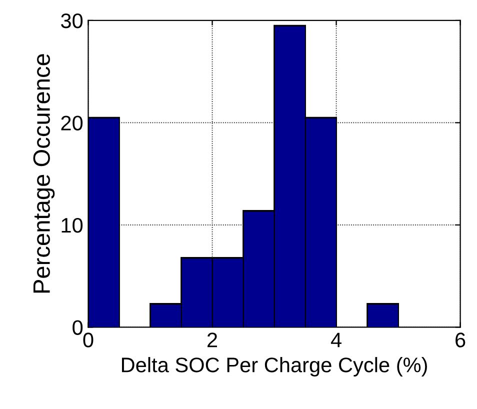  What do you see at coordinates (274, 366) in the screenshot?
I see `x-axis-title: Delta SOC Per Charge Cycle (%)` at bounding box center [274, 366].